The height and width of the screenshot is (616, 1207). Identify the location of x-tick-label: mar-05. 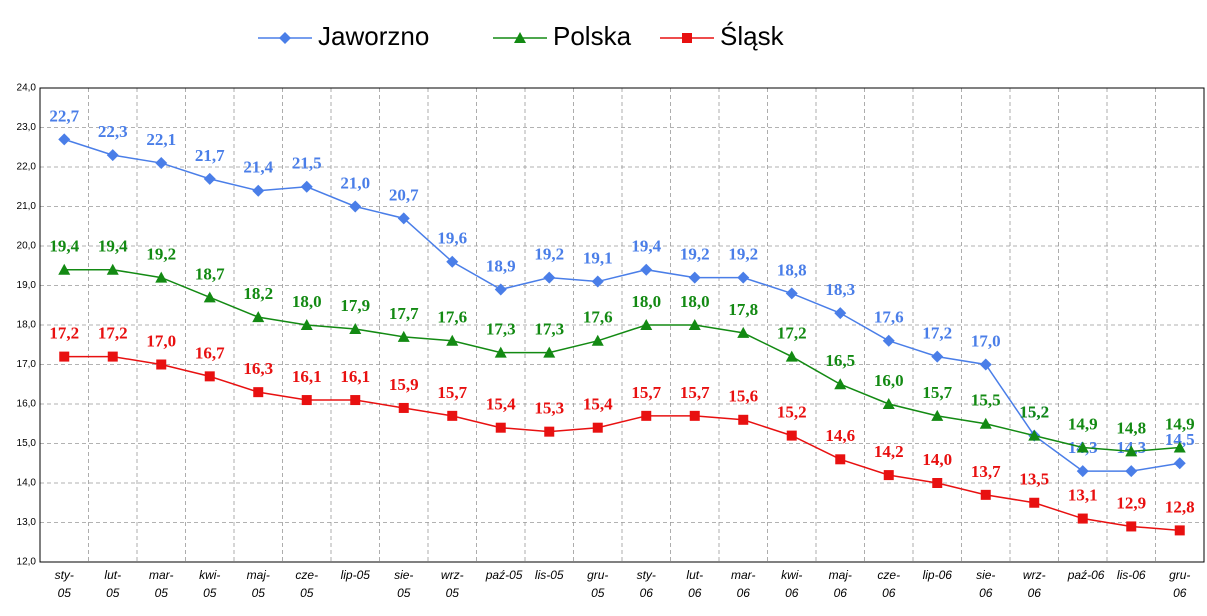
(161, 584).